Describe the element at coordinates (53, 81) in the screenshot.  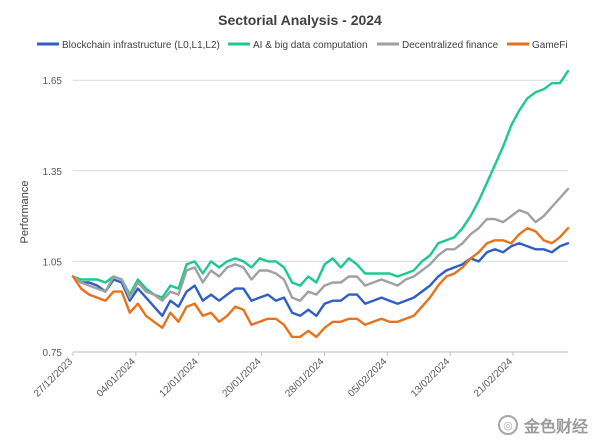
I see `y-tick-label: 1.65` at that location.